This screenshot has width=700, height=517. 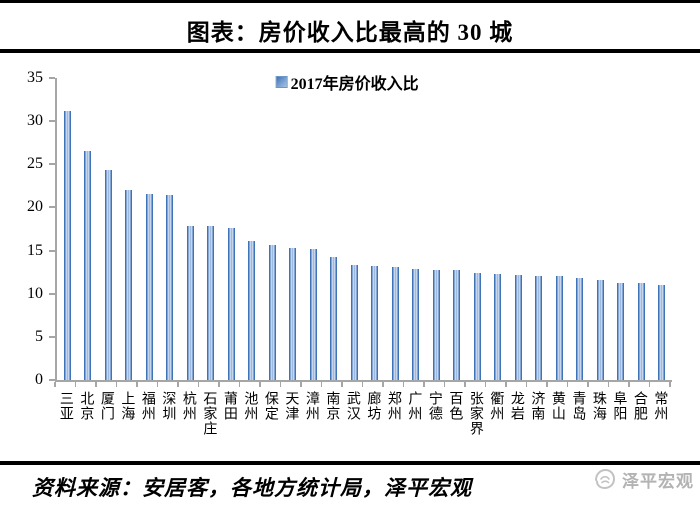 What do you see at coordinates (373, 406) in the screenshot?
I see `x-axis-label: 廊坊` at bounding box center [373, 406].